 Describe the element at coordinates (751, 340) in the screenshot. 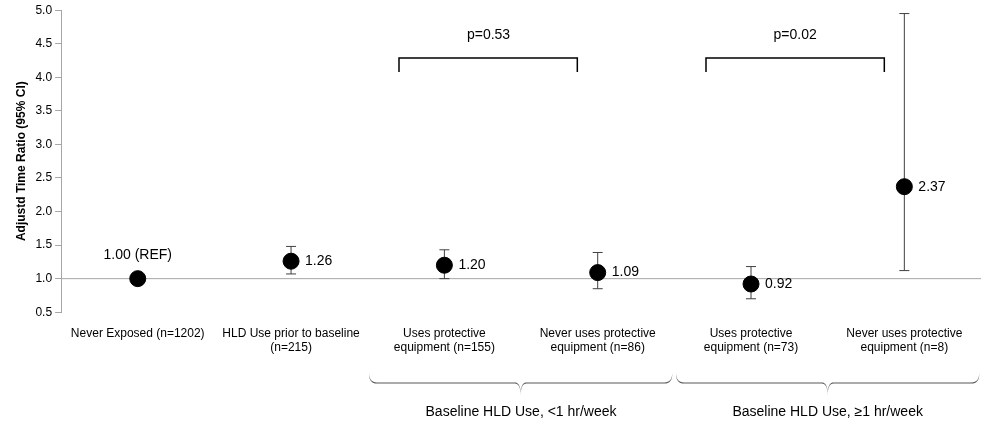

I see `x-tick-label: Uses protective equipment (n=73)` at that location.